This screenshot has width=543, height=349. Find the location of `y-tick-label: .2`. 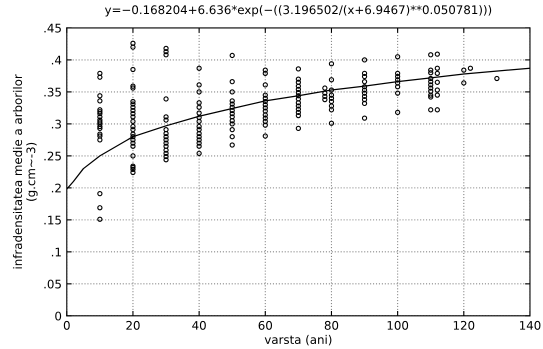

y-tick-label: .2 is located at coordinates (56, 188).